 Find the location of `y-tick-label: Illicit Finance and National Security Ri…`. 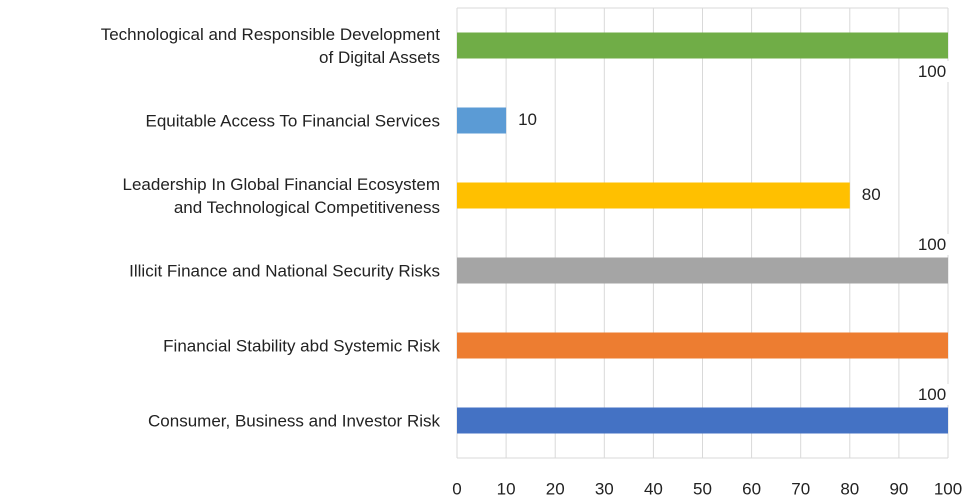

y-tick-label: Illicit Finance and National Security Ri… is located at coordinates (284, 270).